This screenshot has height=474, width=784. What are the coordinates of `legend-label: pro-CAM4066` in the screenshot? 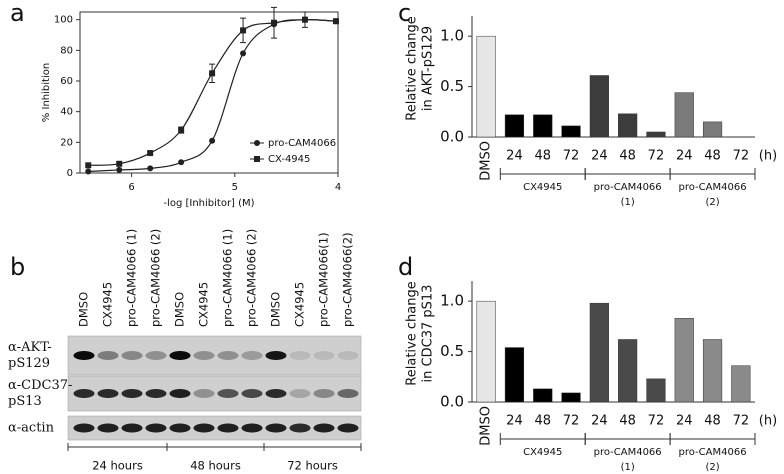 It's located at (302, 143).